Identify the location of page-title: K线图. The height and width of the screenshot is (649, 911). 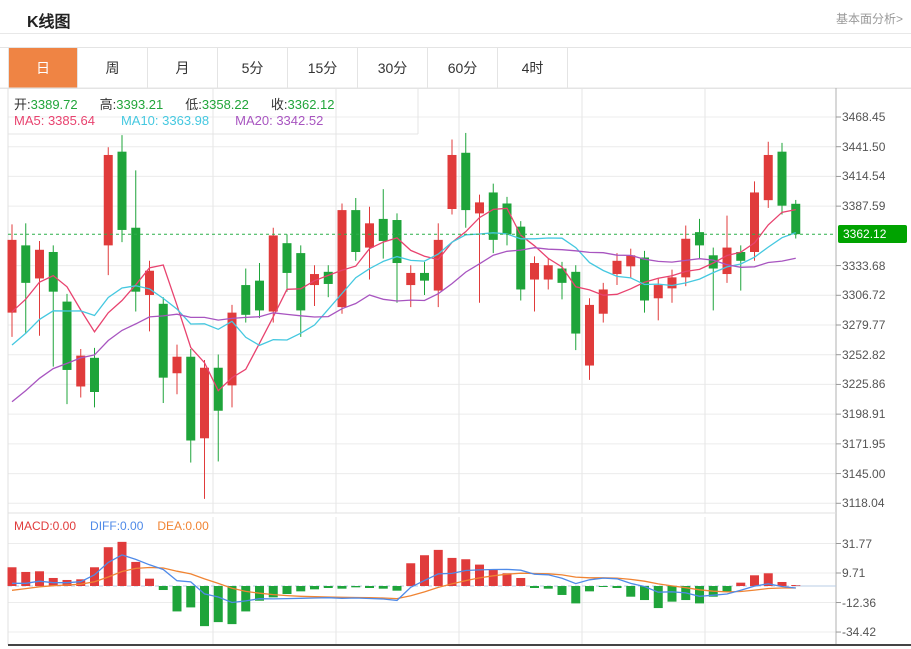
(49, 22).